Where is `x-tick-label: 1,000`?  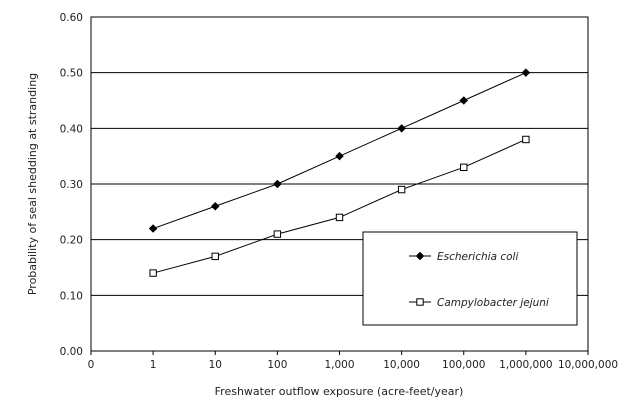
x-tick-label: 1,000 is located at coordinates (339, 365).